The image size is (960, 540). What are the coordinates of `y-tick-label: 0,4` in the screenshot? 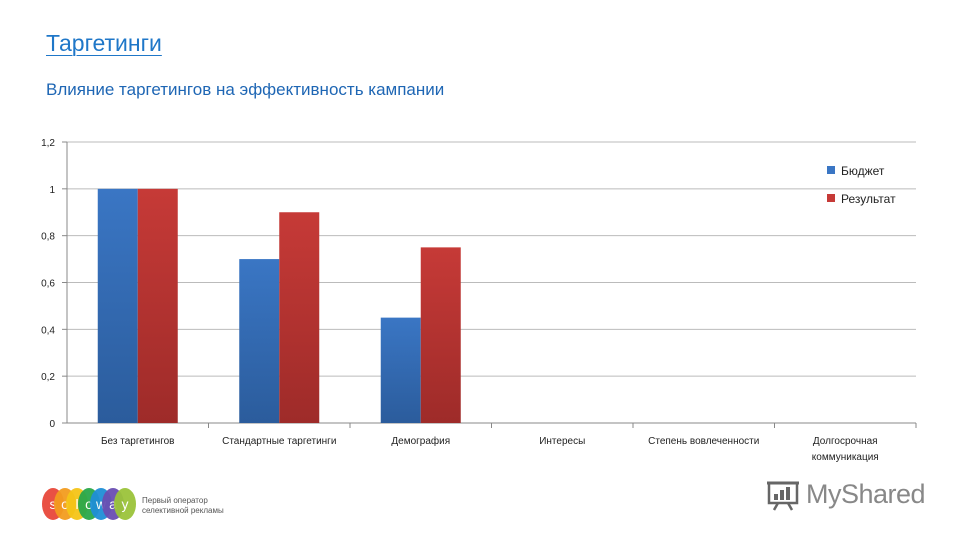 It's located at (48, 330).